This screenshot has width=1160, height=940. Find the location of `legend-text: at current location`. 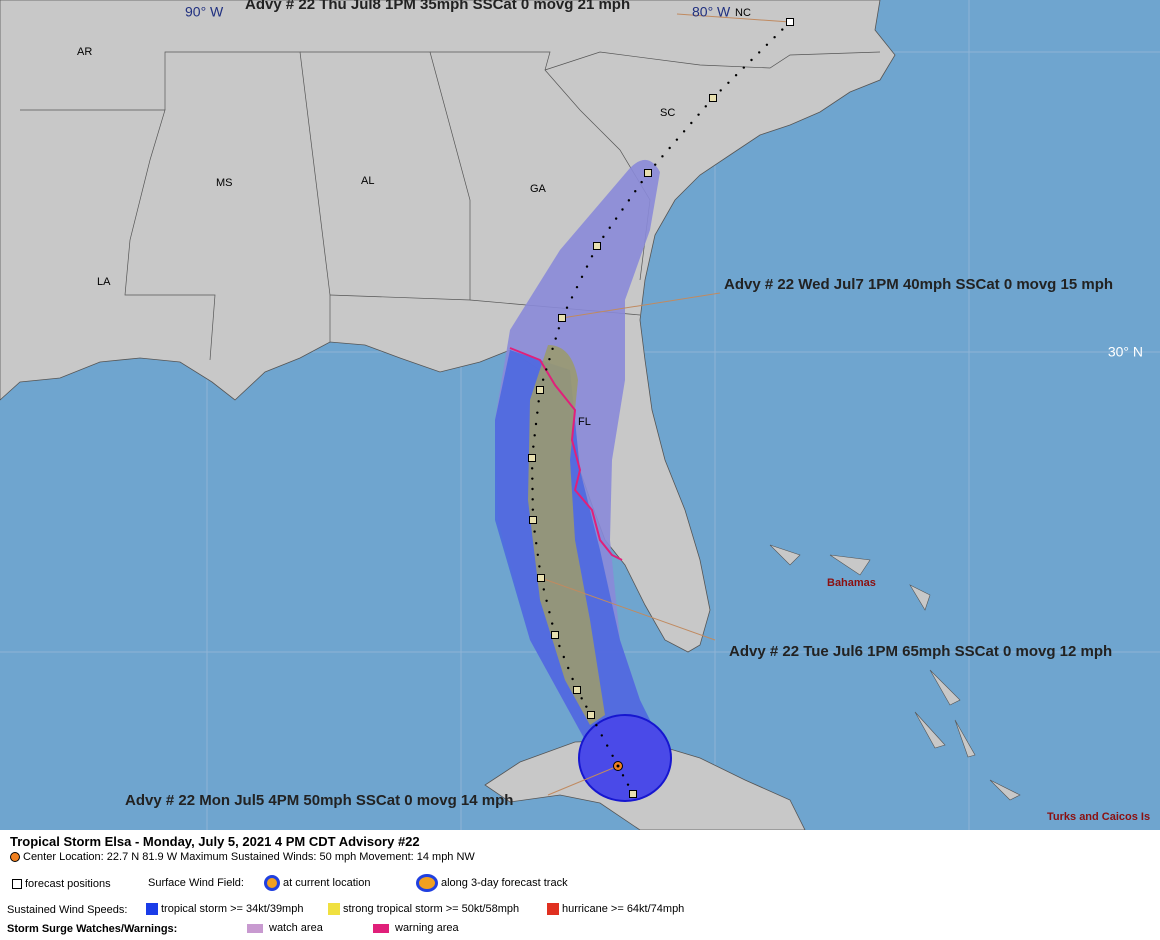

legend-text: at current location is located at coordinates (327, 882).